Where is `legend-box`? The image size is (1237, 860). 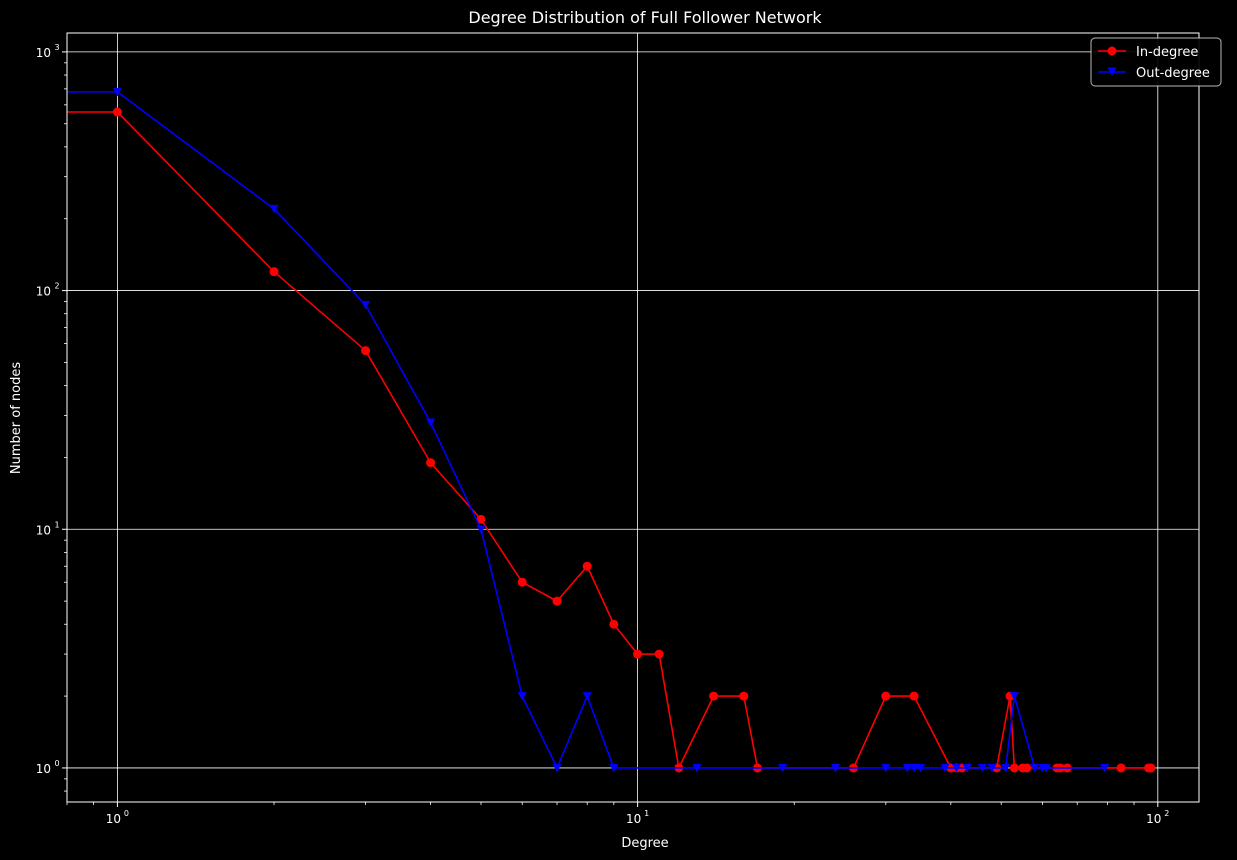
legend-box is located at coordinates (1156, 62).